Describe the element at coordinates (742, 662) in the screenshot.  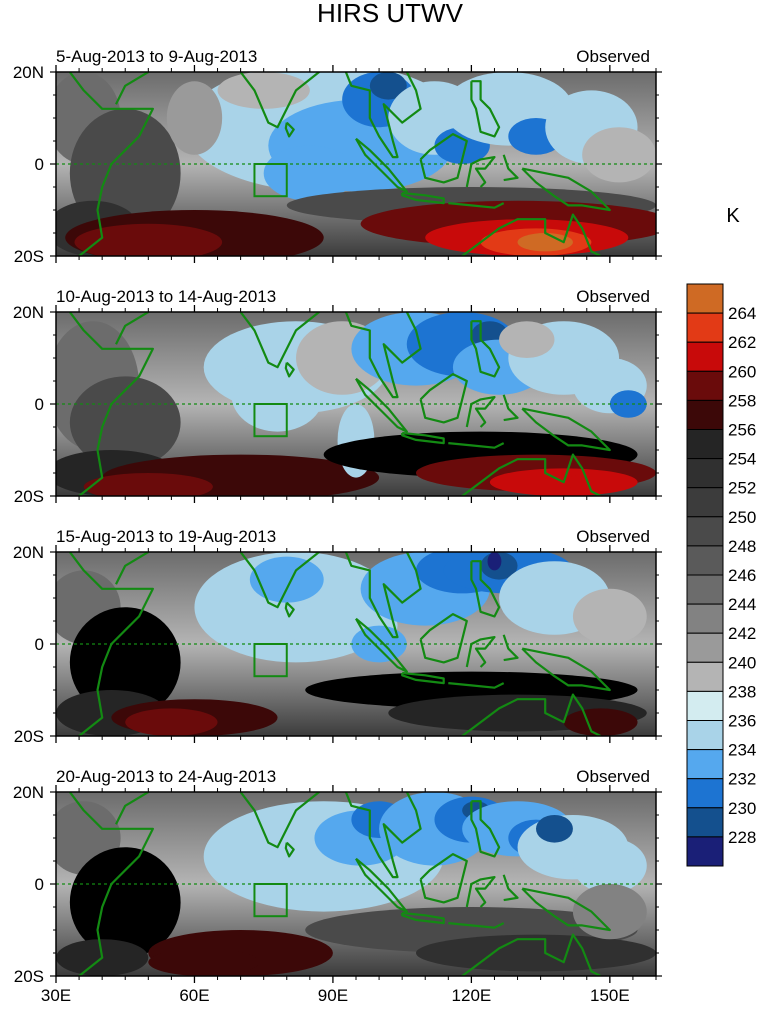
I see `colorbar-label: 240` at that location.